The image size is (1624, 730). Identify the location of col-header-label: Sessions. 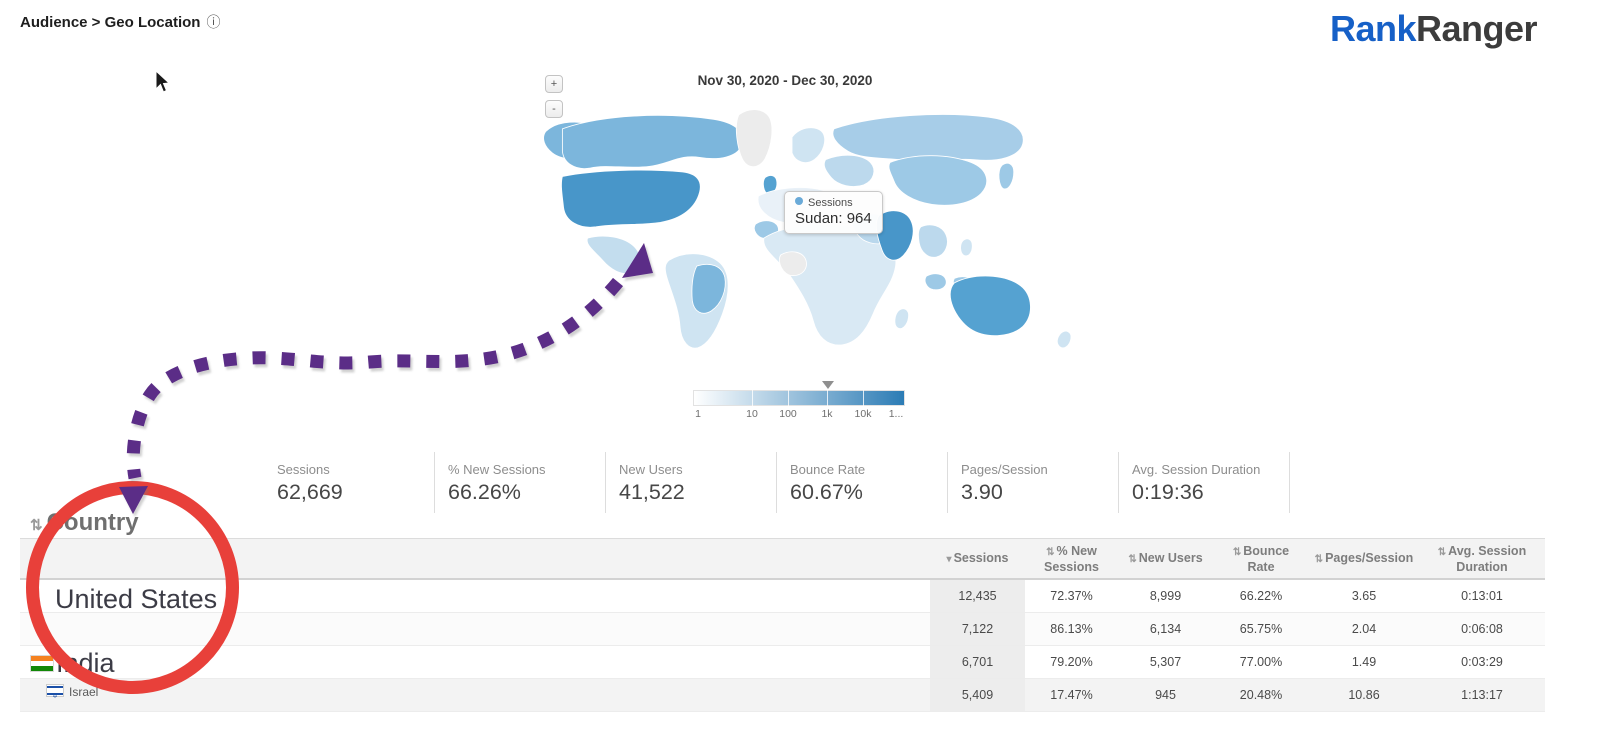
(981, 557).